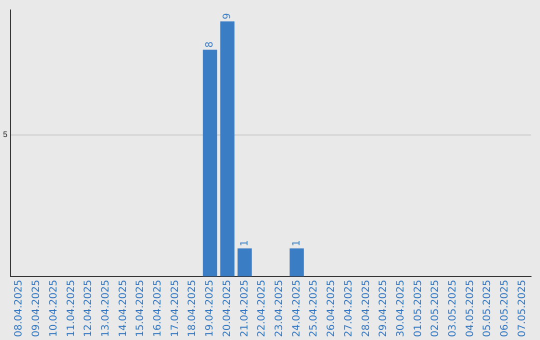  What do you see at coordinates (19, 309) in the screenshot?
I see `x-tick-label: 08.04.2025` at bounding box center [19, 309].